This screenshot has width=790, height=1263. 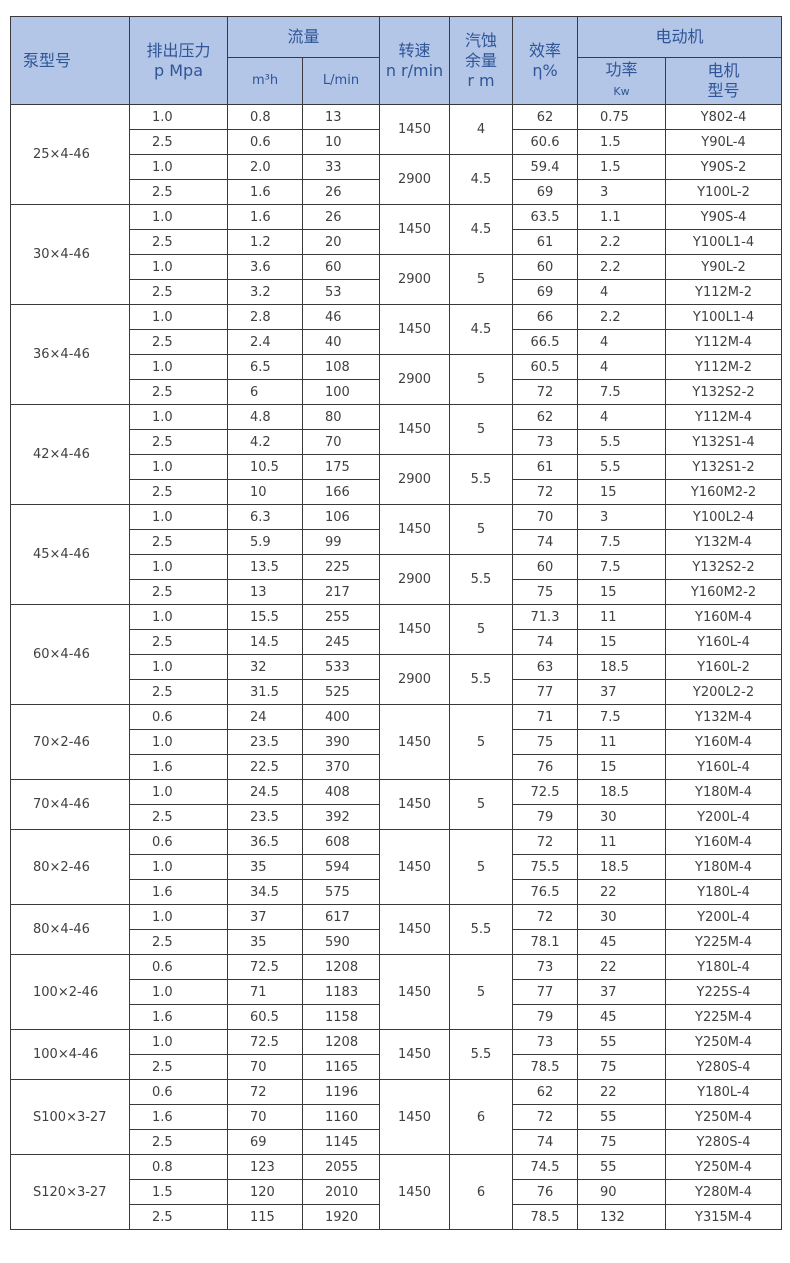 I want to click on cell-power: 0.75, so click(x=621, y=117).